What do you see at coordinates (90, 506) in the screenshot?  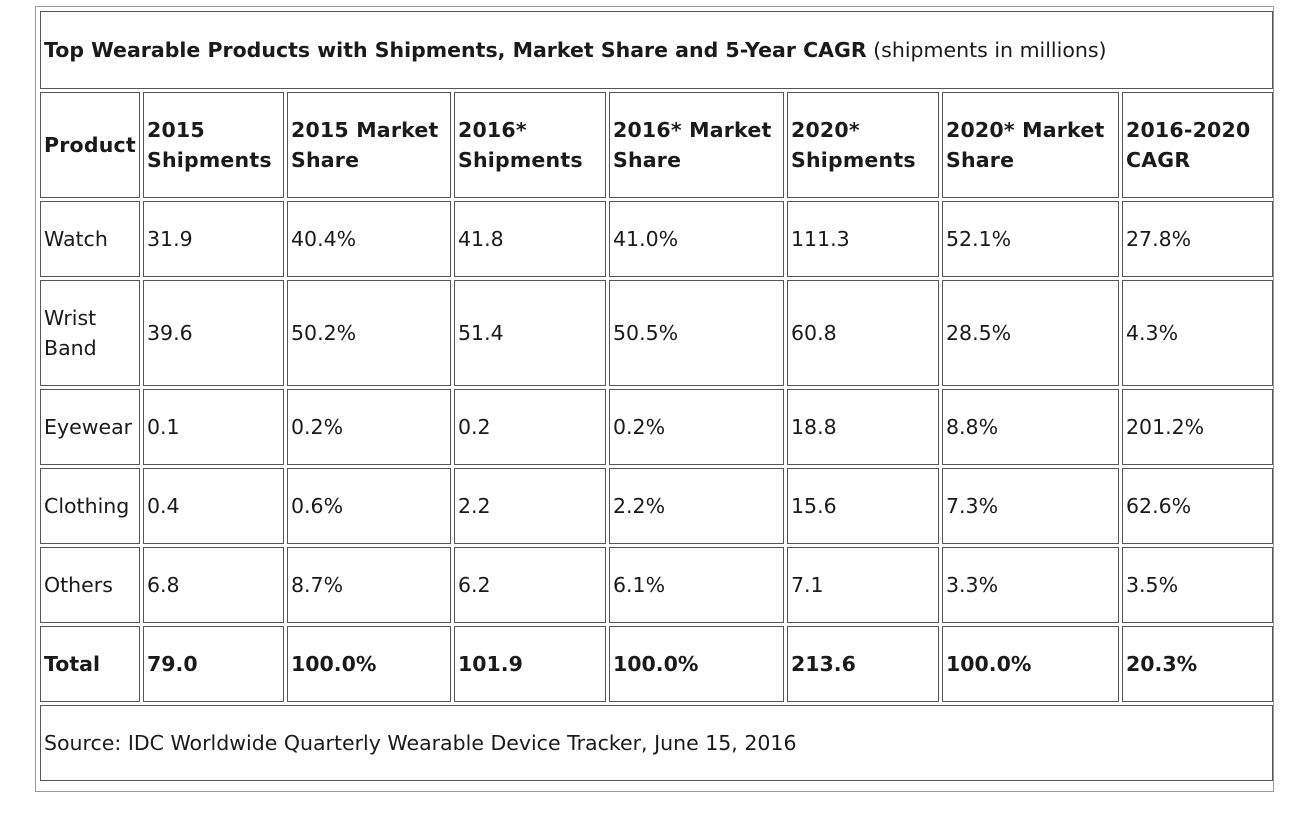 I see `product-cell: Clothing` at bounding box center [90, 506].